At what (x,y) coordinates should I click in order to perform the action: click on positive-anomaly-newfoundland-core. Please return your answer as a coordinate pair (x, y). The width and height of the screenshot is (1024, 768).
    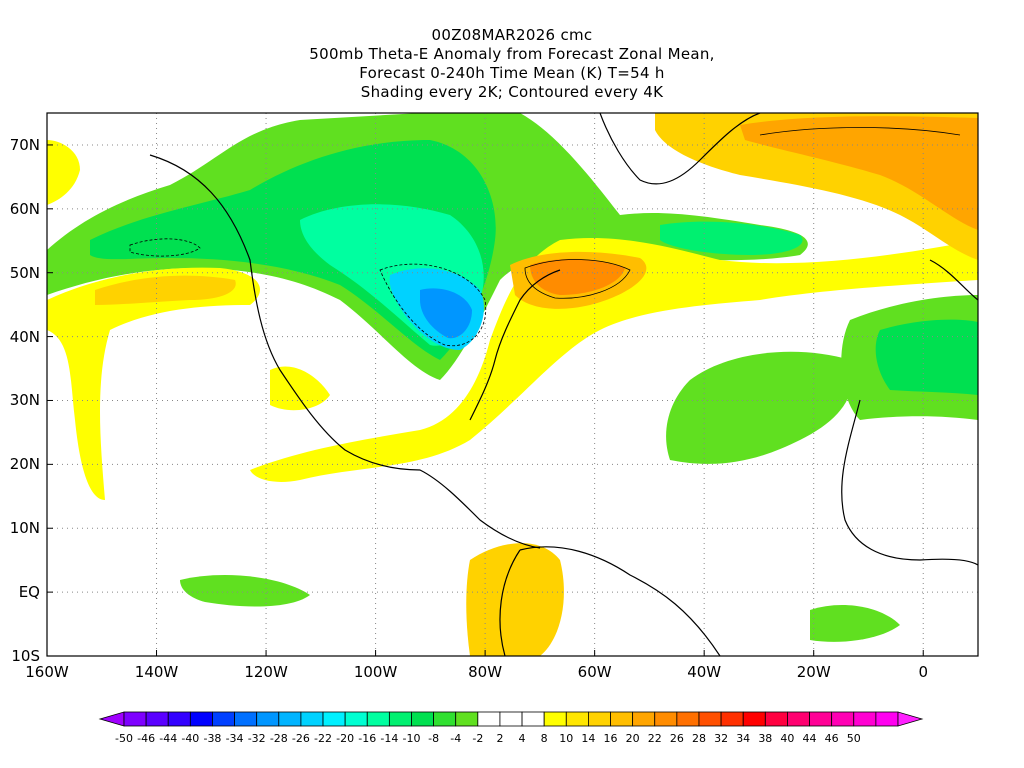
    Looking at the image, I should click on (577, 276).